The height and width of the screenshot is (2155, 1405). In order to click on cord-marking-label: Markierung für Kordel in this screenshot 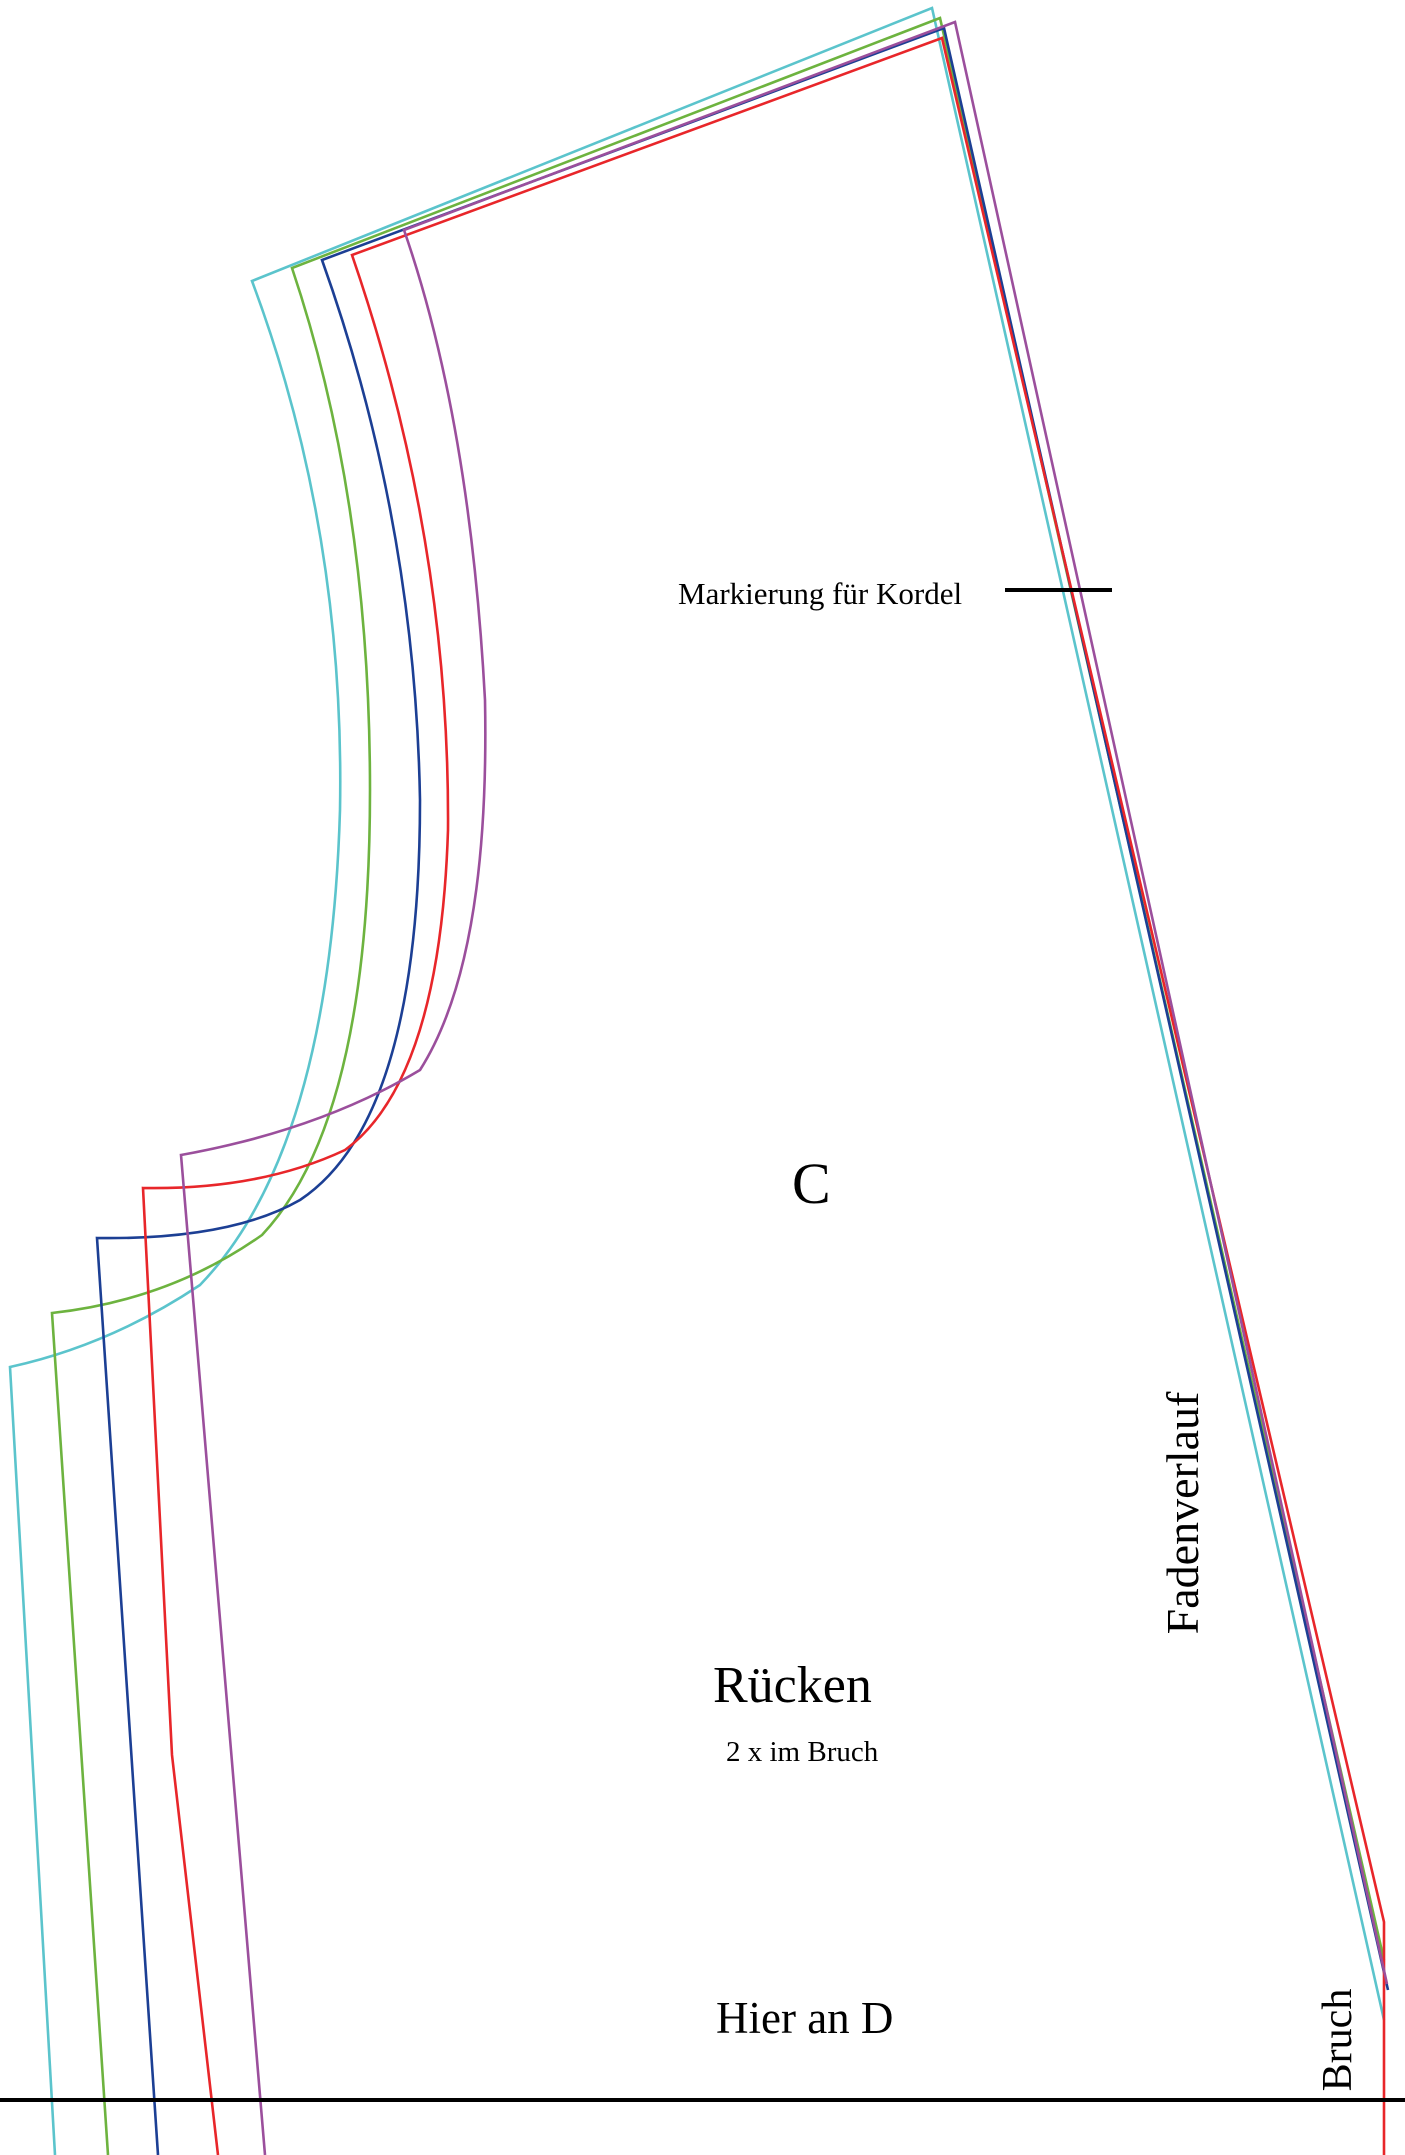, I will do `click(820, 593)`.